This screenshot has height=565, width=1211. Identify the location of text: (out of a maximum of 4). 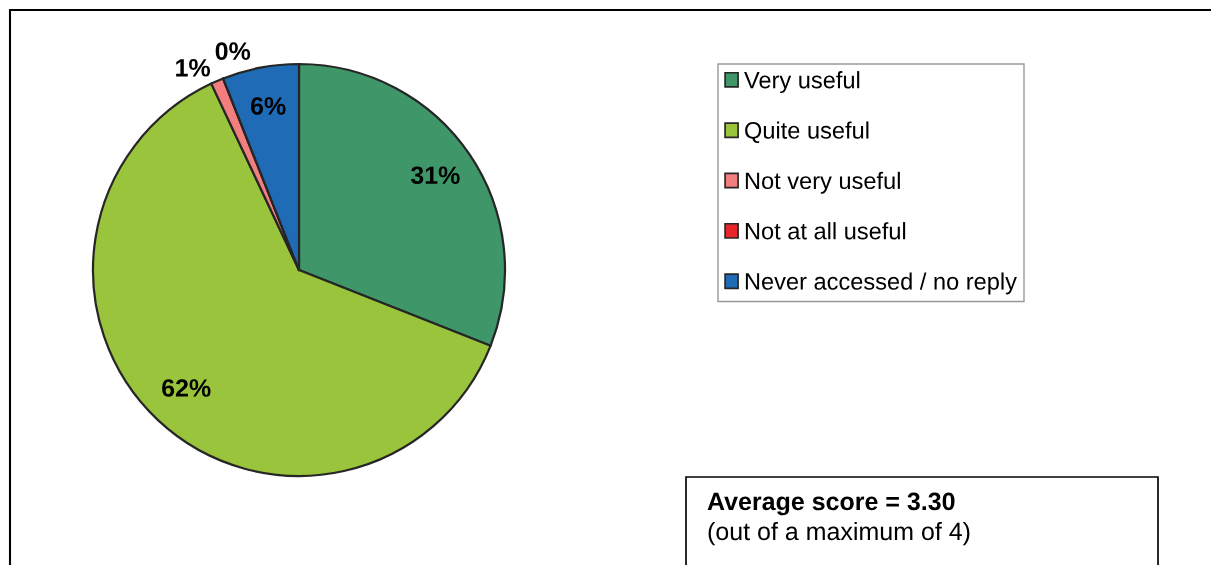
(839, 533).